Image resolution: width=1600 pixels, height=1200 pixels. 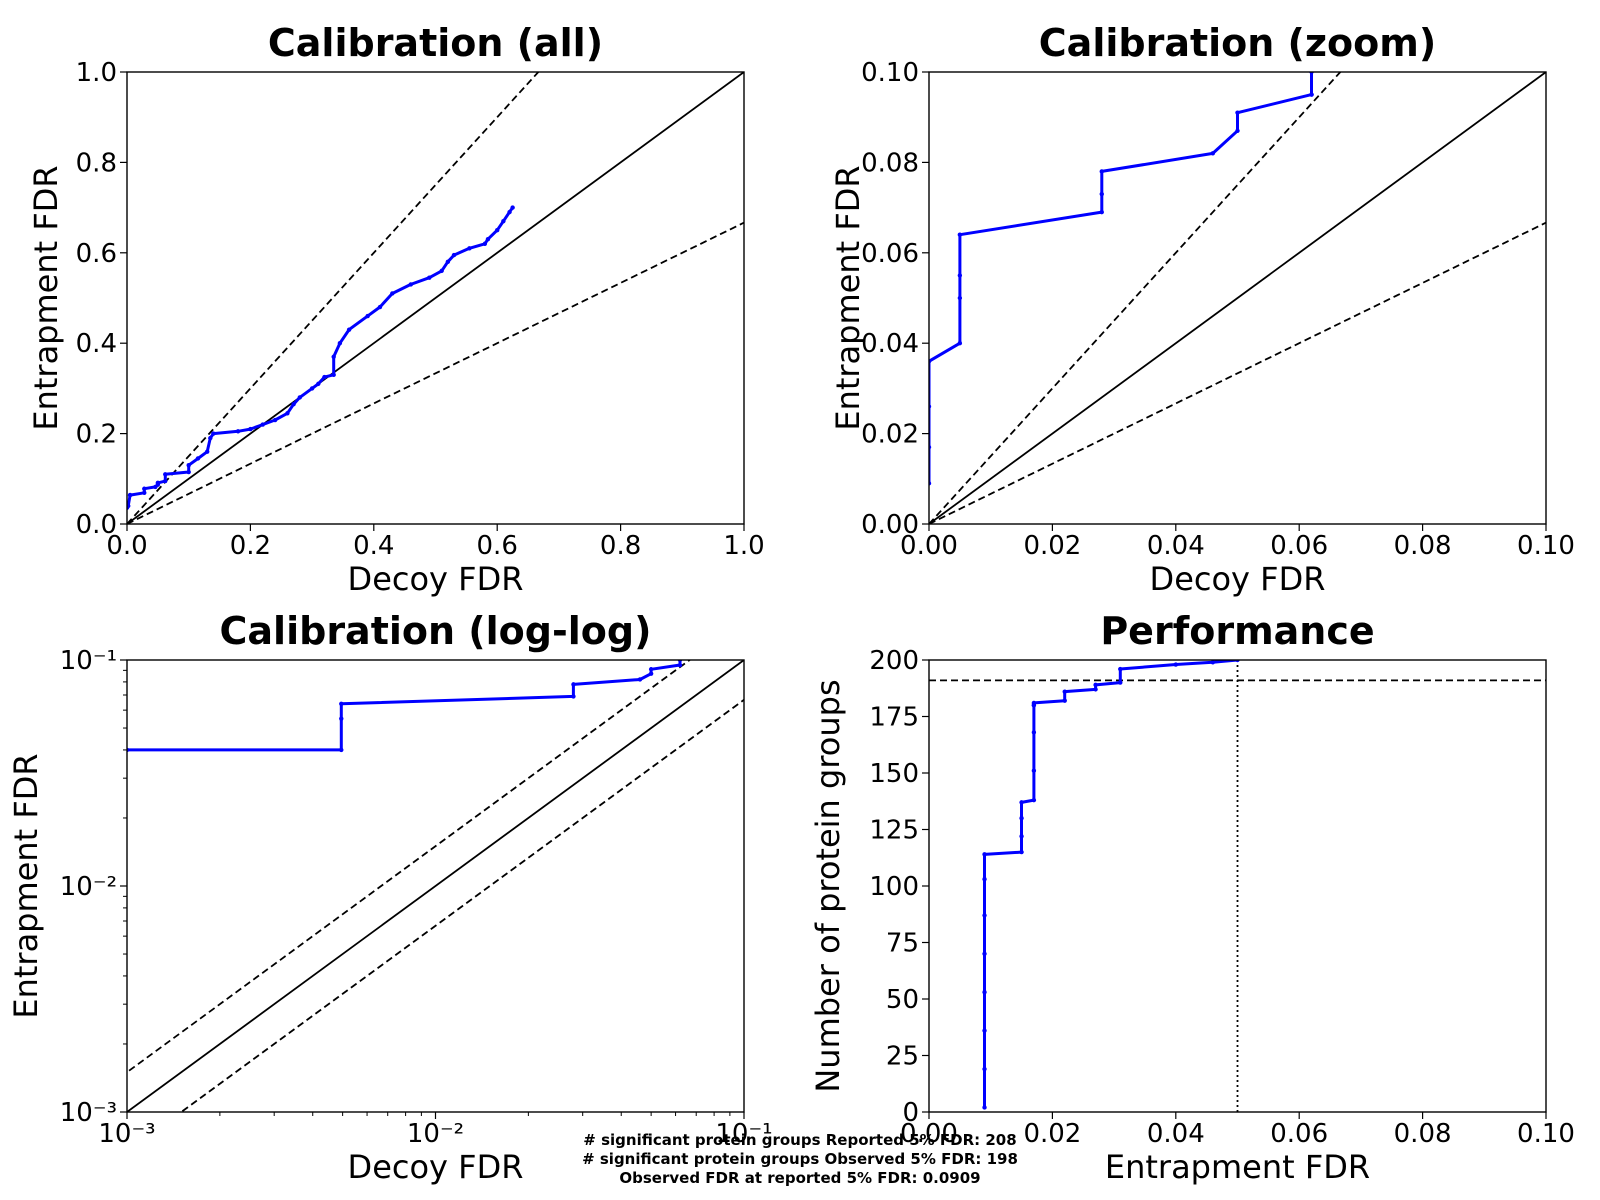 I want to click on x-axis-label: Entrapment FDR, so click(x=1237, y=1167).